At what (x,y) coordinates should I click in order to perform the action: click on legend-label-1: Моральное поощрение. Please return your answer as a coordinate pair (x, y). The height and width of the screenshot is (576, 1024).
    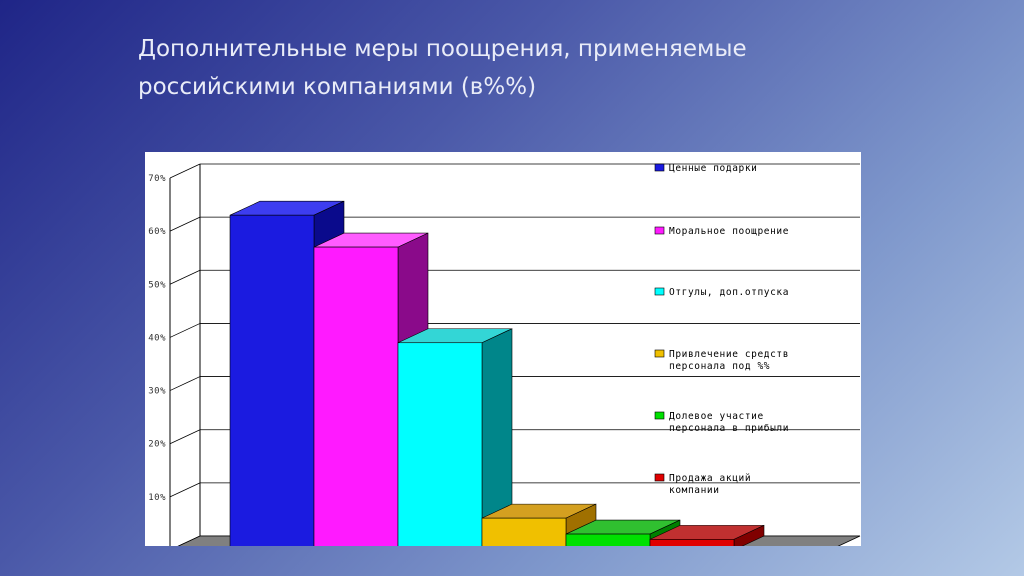
    Looking at the image, I should click on (729, 231).